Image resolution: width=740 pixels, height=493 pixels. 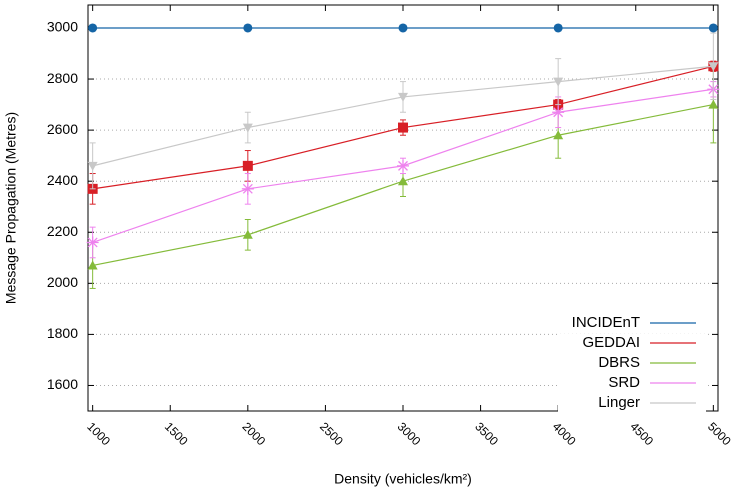 What do you see at coordinates (611, 342) in the screenshot?
I see `legend-label: GEDDAI` at bounding box center [611, 342].